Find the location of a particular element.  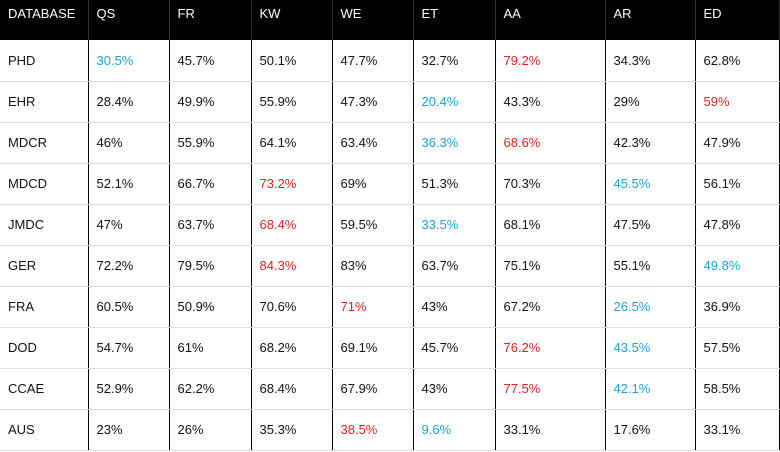

table-cell: 55.1% is located at coordinates (650, 266).